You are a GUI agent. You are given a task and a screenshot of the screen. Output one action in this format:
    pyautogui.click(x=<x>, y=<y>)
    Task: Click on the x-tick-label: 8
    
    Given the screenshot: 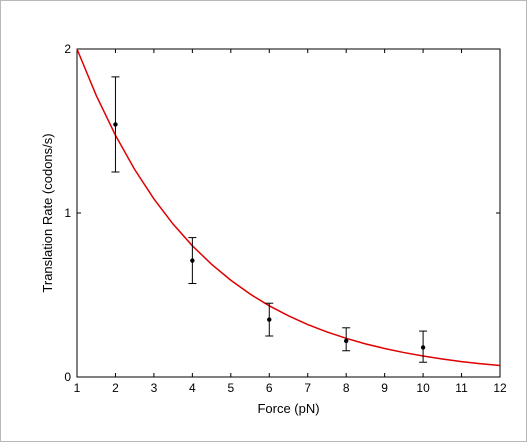 What is the action you would take?
    pyautogui.click(x=346, y=388)
    